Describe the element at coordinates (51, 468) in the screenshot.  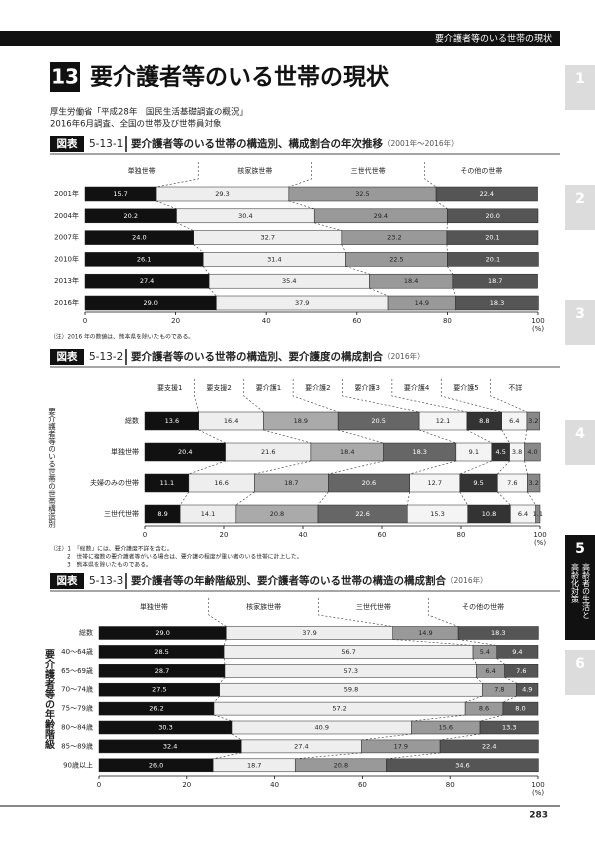
I see `y-axis-label: 要介護者等のいる世帯の世帯構造別` at that location.